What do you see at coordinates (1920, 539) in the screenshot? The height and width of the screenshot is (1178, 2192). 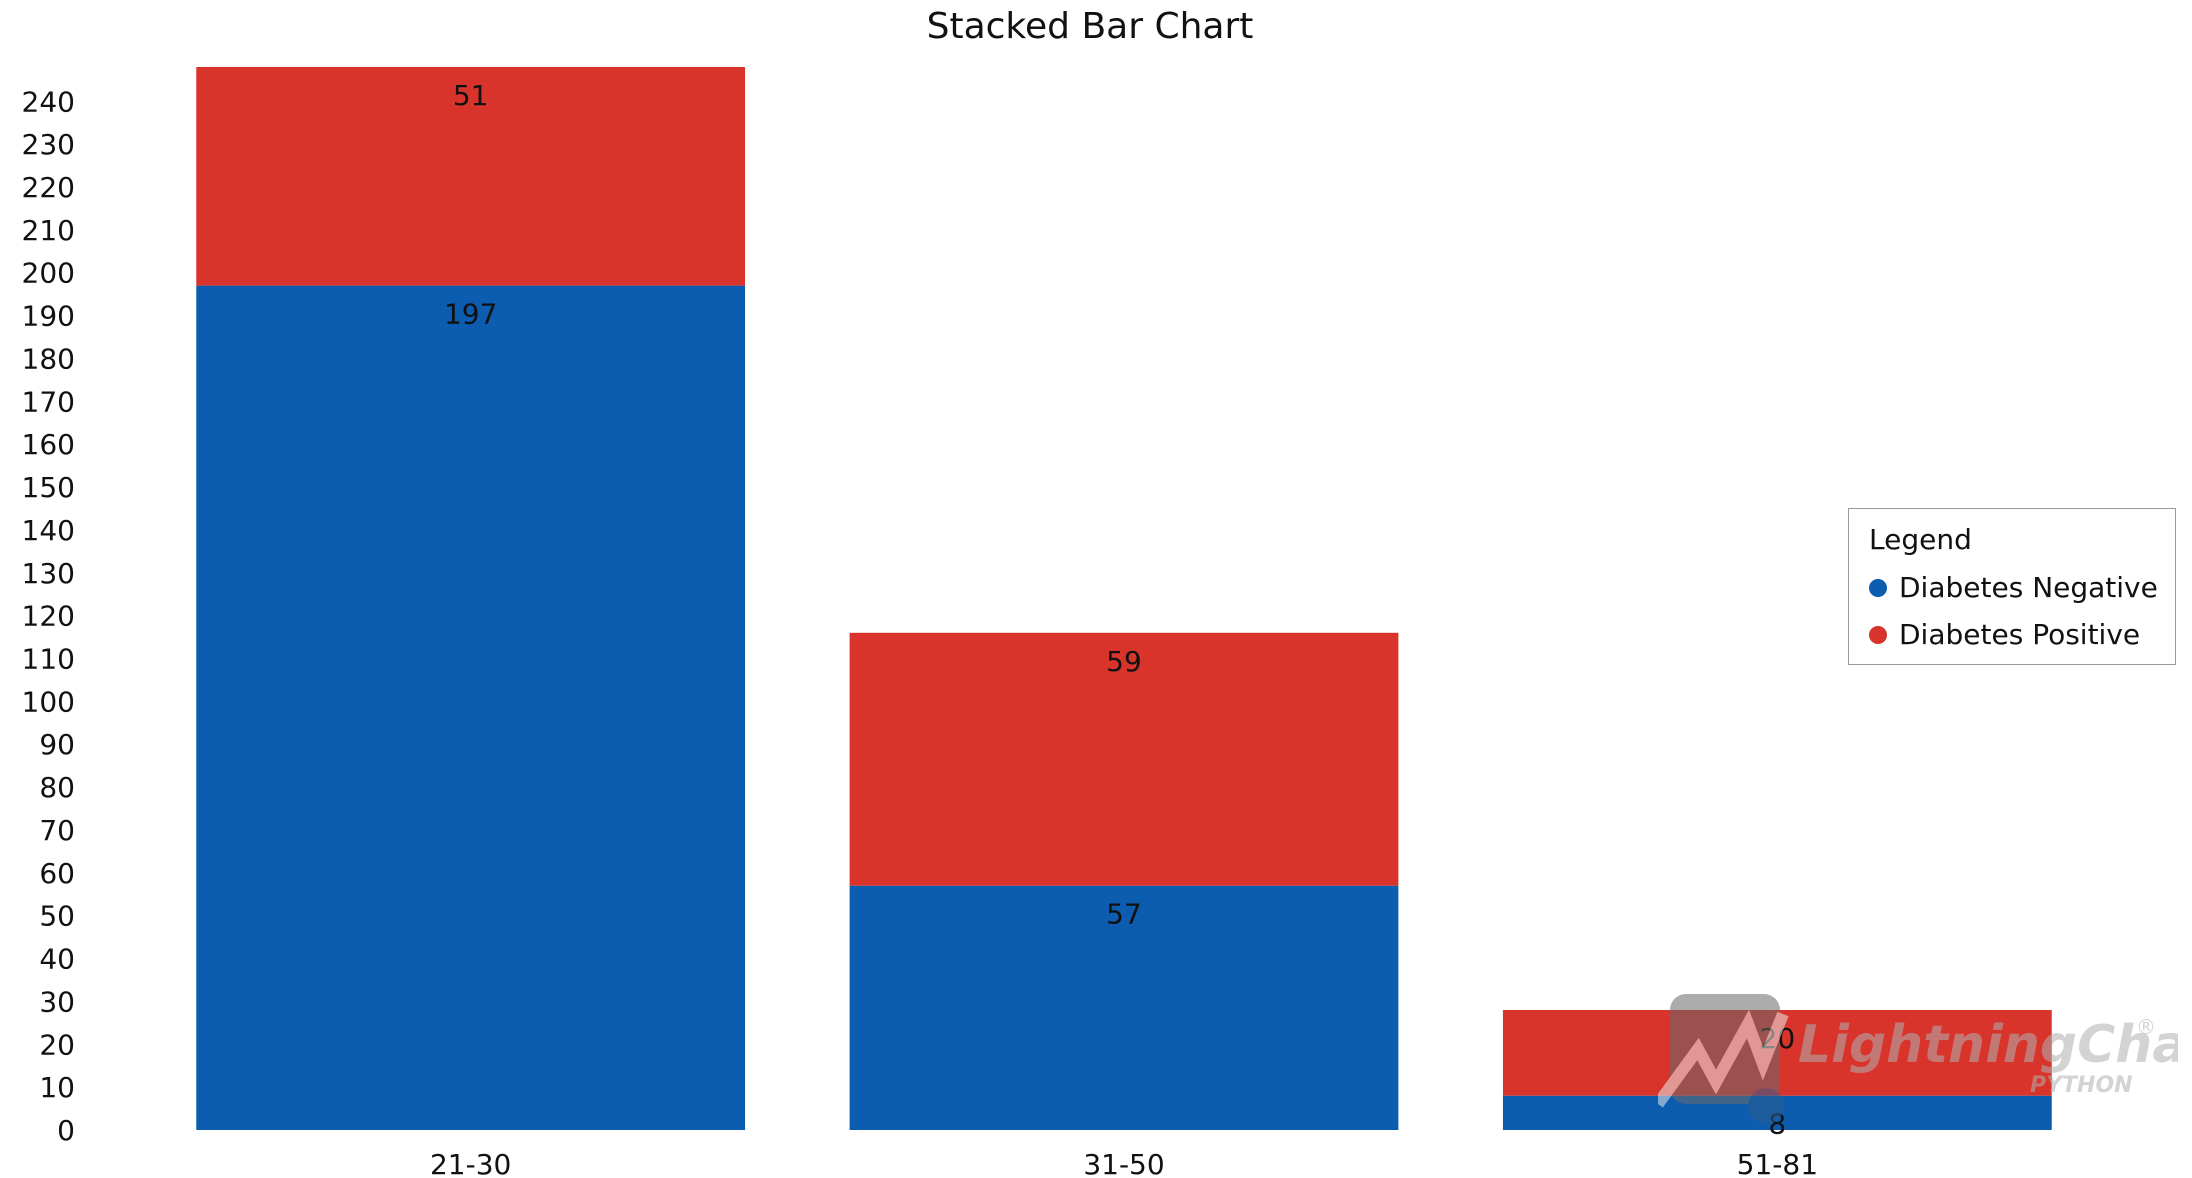 I see `legend-title: Legend` at bounding box center [1920, 539].